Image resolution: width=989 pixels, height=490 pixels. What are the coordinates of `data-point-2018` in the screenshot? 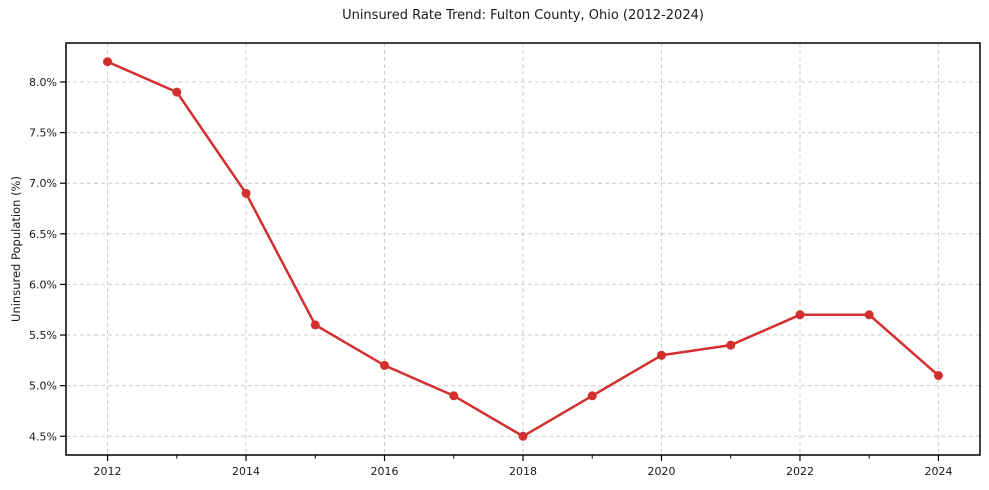 It's located at (523, 436).